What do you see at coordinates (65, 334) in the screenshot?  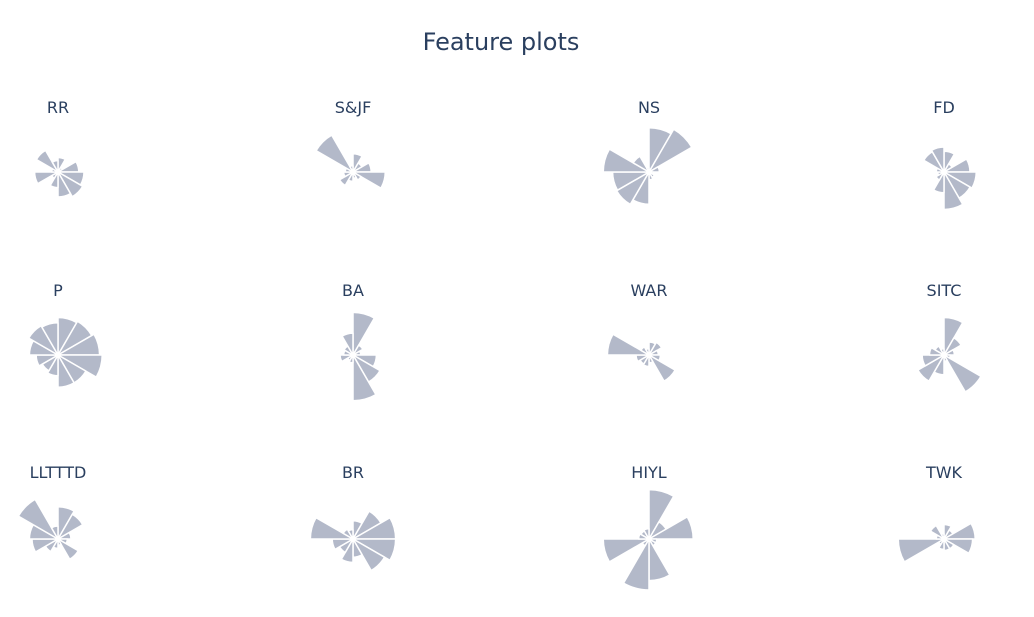 I see `polar-subplot: P` at bounding box center [65, 334].